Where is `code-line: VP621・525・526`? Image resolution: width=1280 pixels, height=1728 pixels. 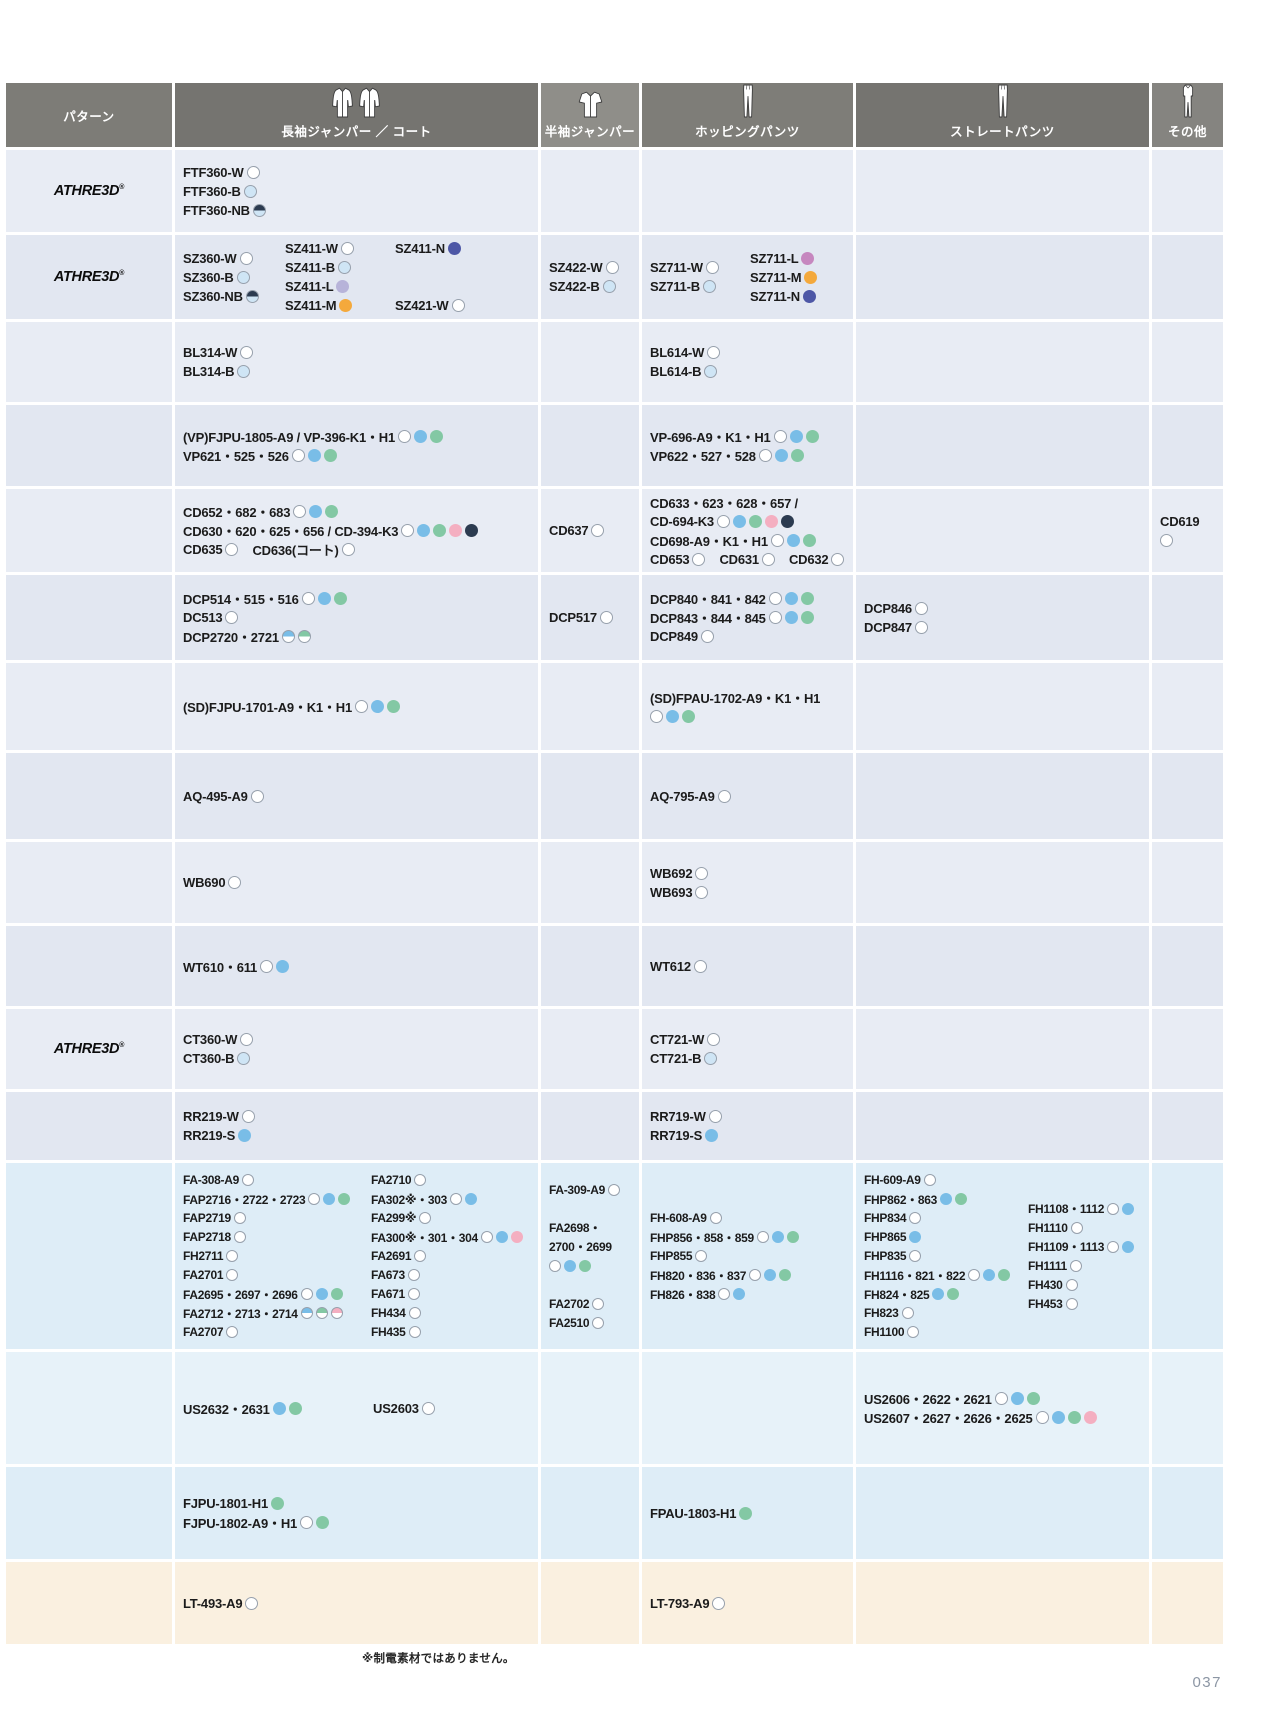
code-line: VP621・525・526 is located at coordinates (313, 455).